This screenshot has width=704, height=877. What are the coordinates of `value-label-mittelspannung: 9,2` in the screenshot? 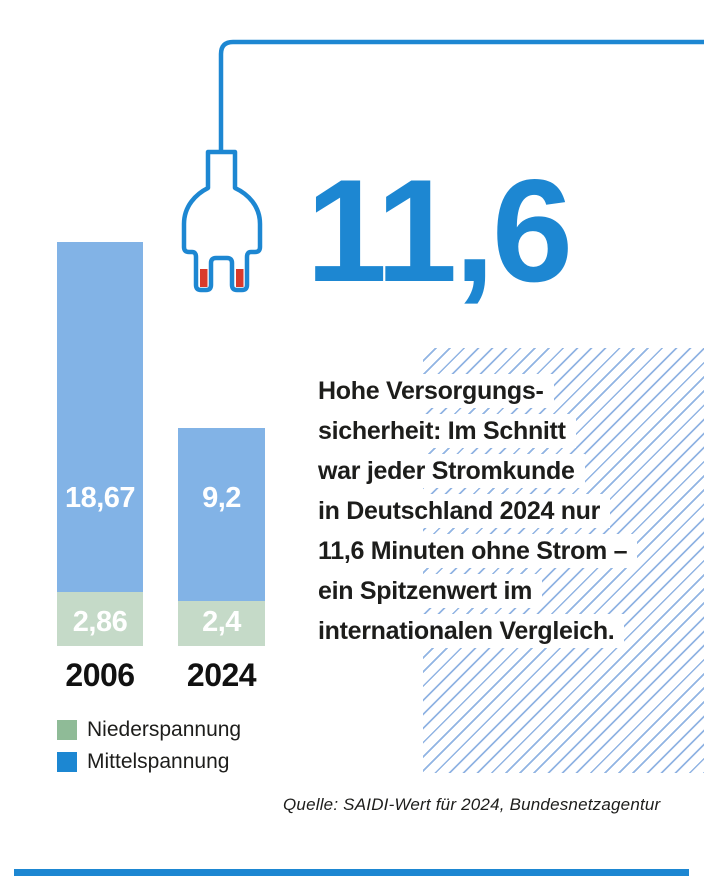 It's located at (221, 498).